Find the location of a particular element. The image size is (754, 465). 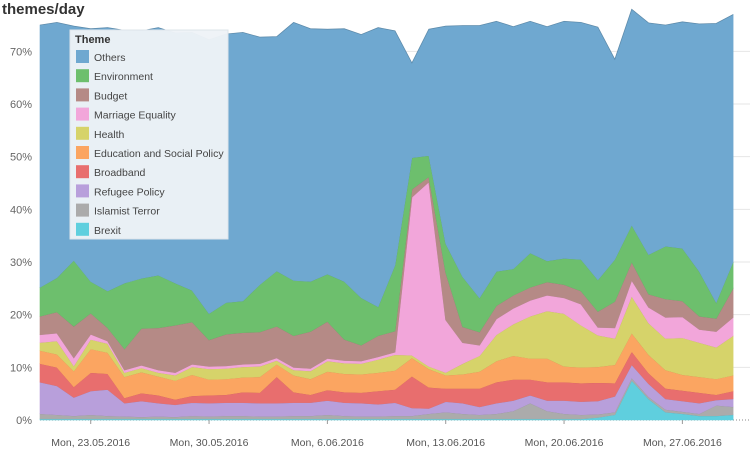

area-edge-others is located at coordinates (386, 36).